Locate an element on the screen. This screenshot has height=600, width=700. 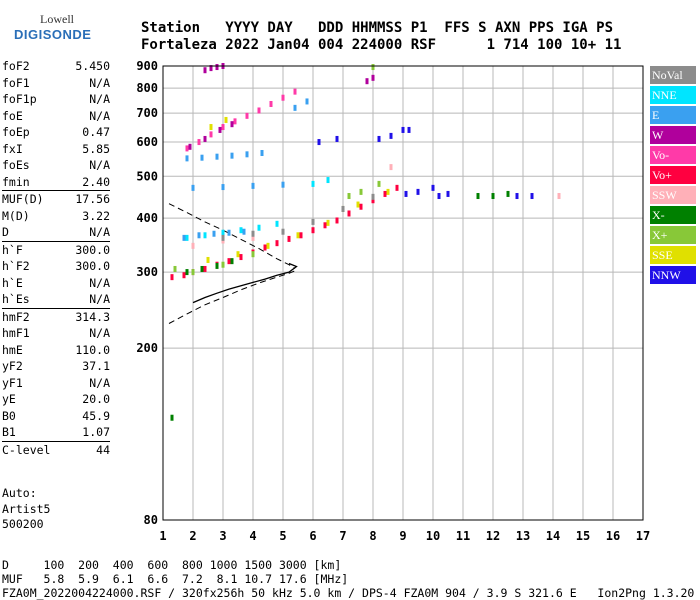
param-name: h`E is located at coordinates (12, 282).